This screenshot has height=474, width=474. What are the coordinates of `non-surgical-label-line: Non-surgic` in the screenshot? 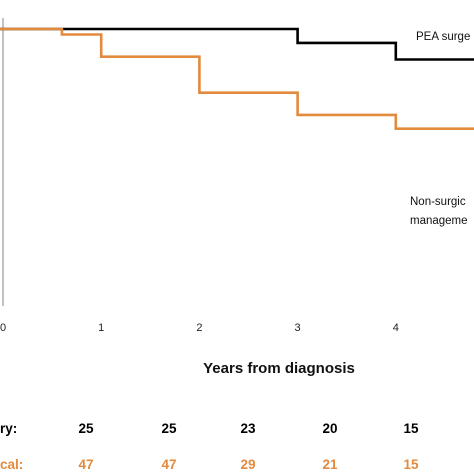 It's located at (438, 202).